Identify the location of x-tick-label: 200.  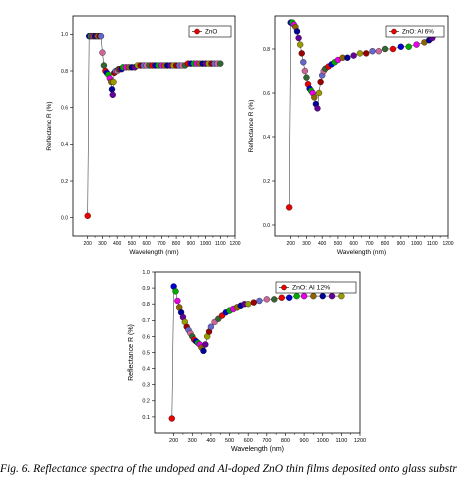
(173, 441).